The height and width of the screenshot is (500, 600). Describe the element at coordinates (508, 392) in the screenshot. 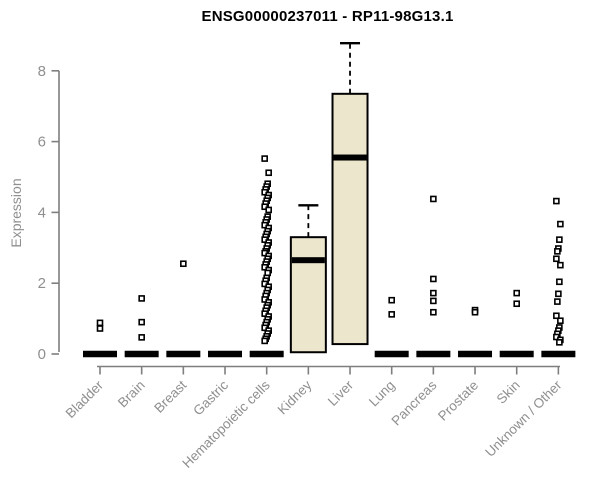

I see `x-category-label: Skin` at that location.